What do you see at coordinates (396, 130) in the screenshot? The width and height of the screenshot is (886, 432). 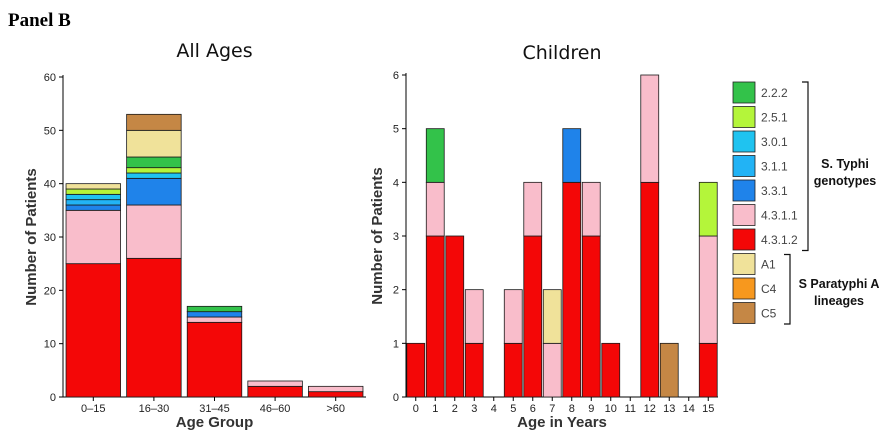 I see `y-tick-label: 5` at bounding box center [396, 130].